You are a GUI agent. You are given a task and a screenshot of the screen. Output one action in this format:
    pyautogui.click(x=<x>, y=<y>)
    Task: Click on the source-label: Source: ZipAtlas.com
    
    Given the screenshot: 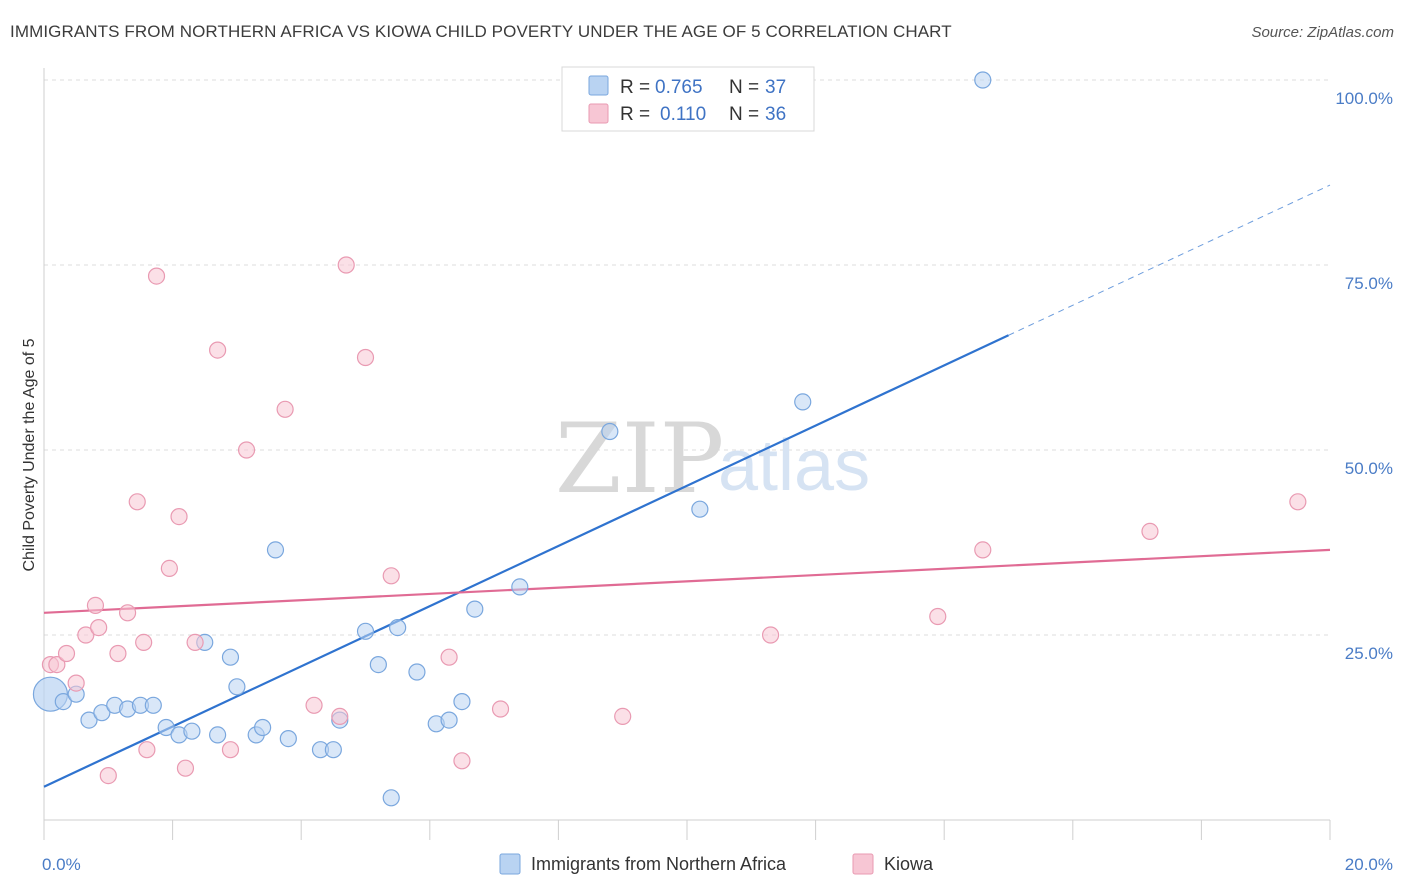 What is the action you would take?
    pyautogui.click(x=1322, y=32)
    